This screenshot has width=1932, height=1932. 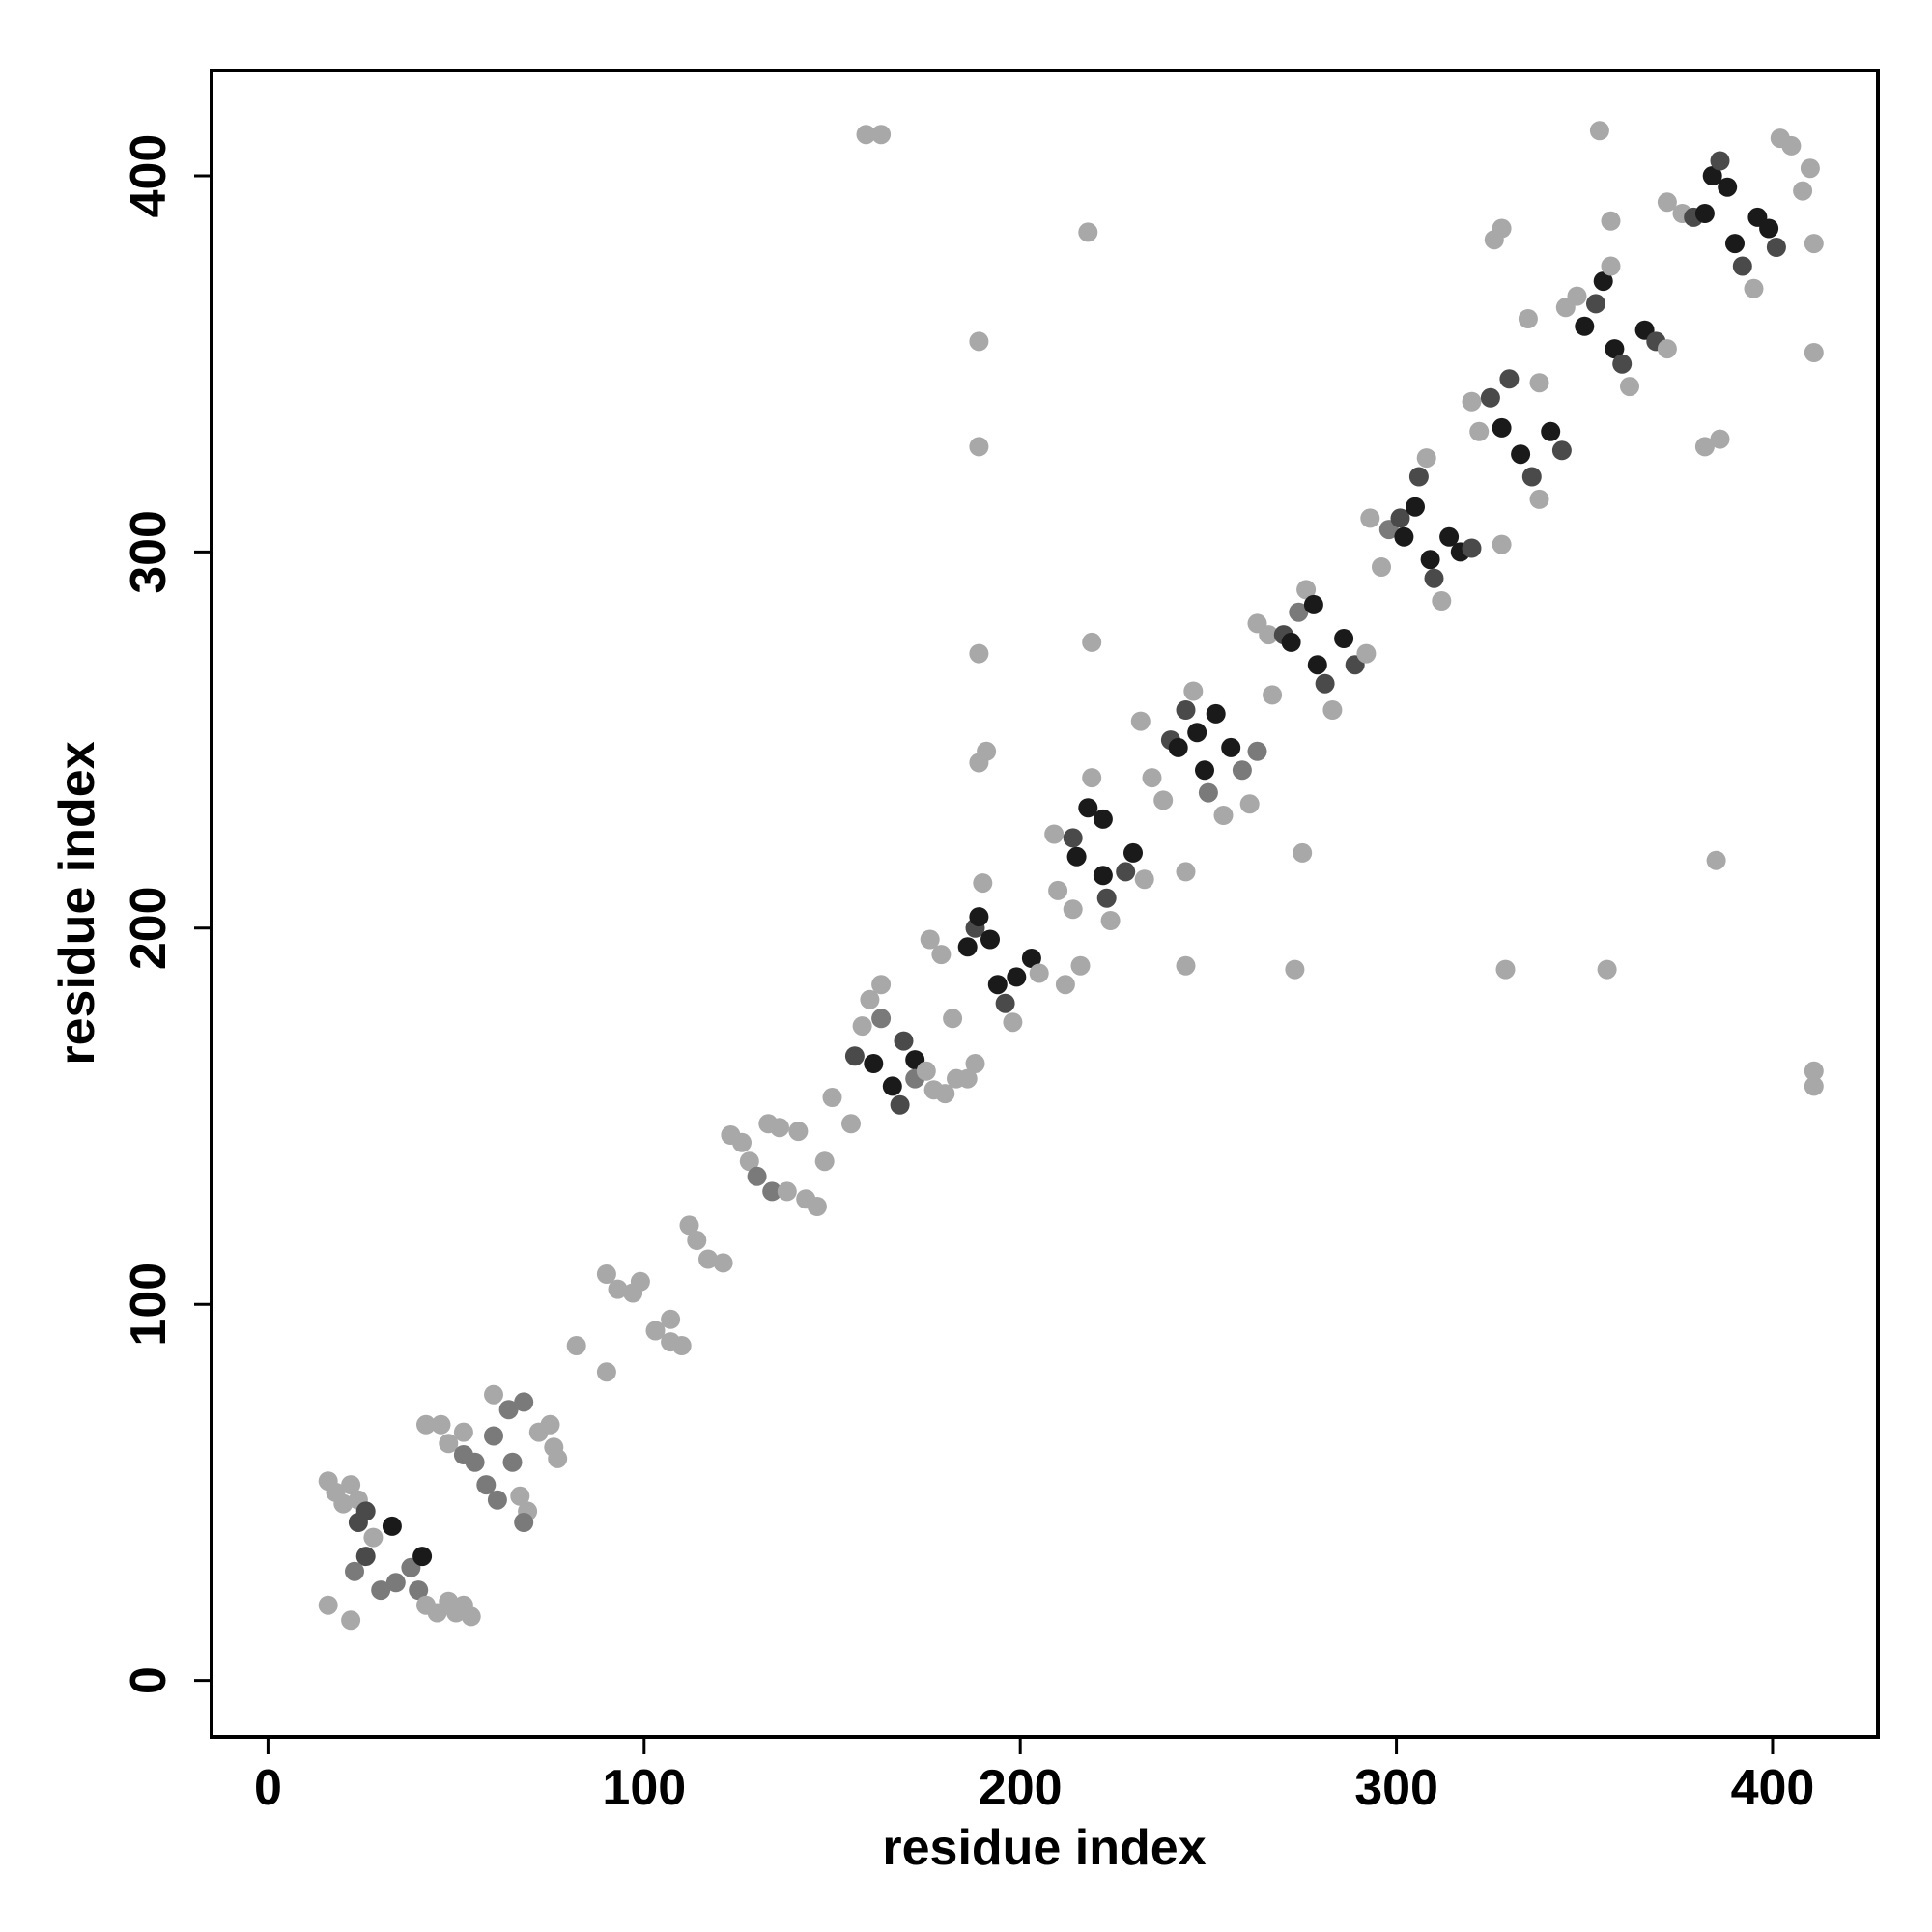 What do you see at coordinates (149, 1305) in the screenshot?
I see `y-tick-label: 100` at bounding box center [149, 1305].